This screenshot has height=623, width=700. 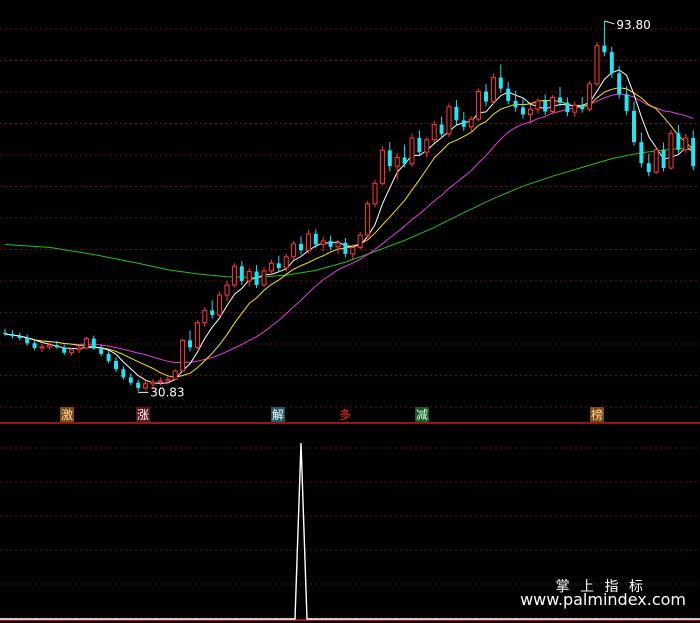 I want to click on signal-label: 减, so click(x=422, y=415).